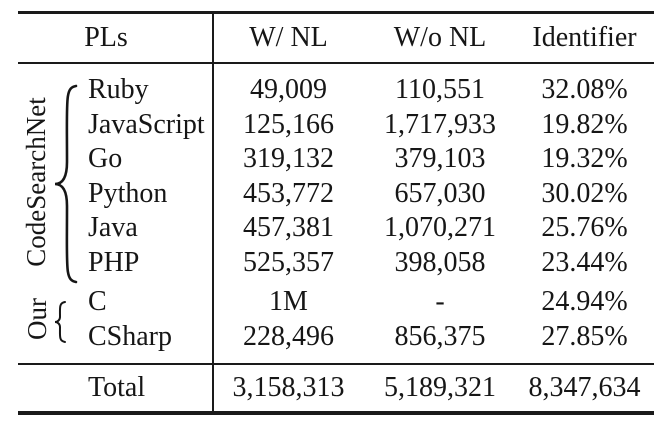  What do you see at coordinates (584, 262) in the screenshot?
I see `identifier-value: 23.44%` at bounding box center [584, 262].